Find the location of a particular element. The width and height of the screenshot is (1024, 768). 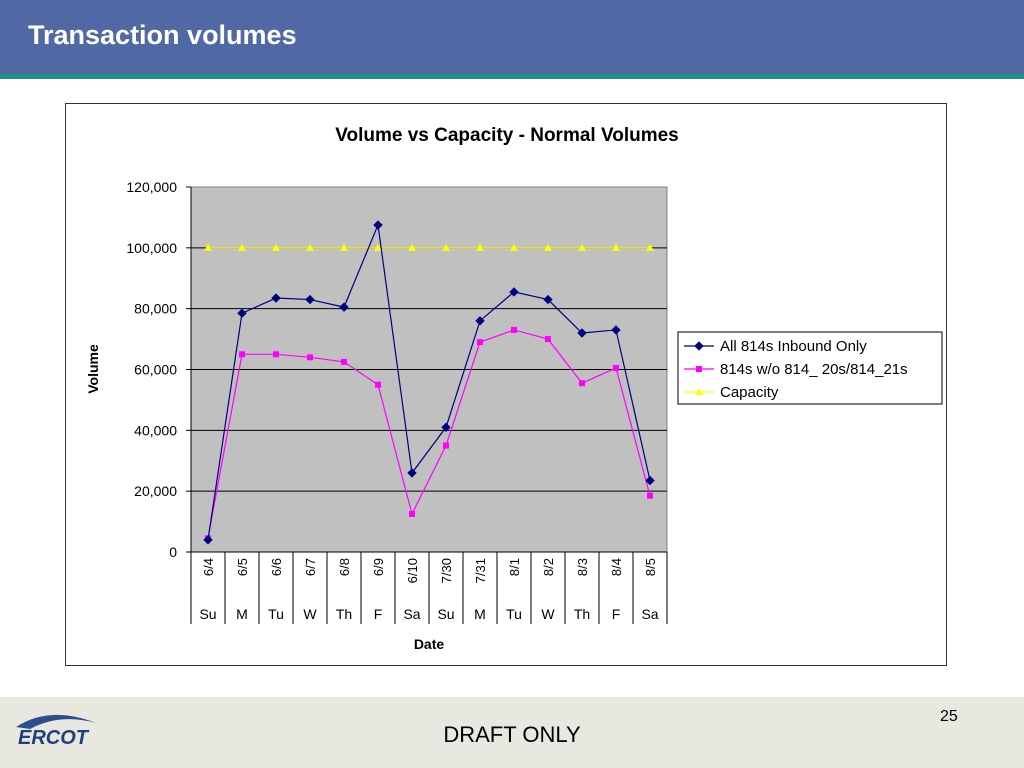

x-tick-label: 8/4 is located at coordinates (616, 567).